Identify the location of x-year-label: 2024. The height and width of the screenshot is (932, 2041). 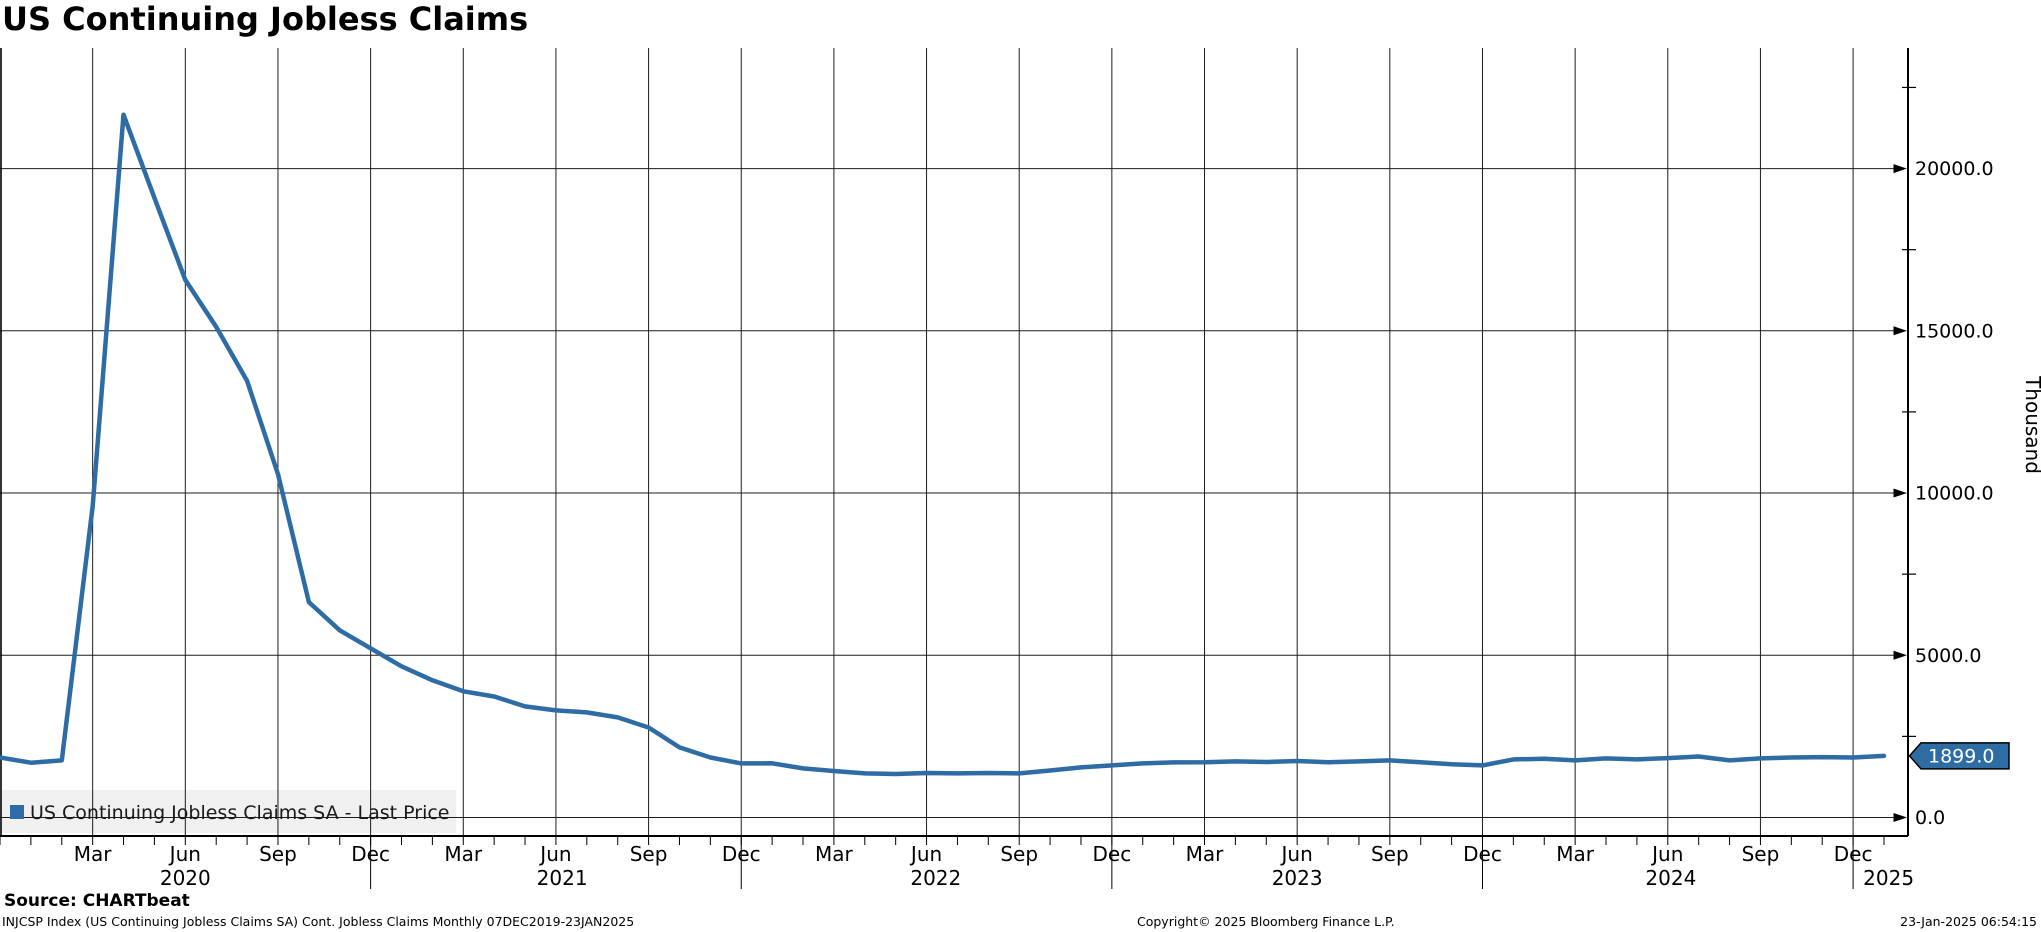
(1670, 878).